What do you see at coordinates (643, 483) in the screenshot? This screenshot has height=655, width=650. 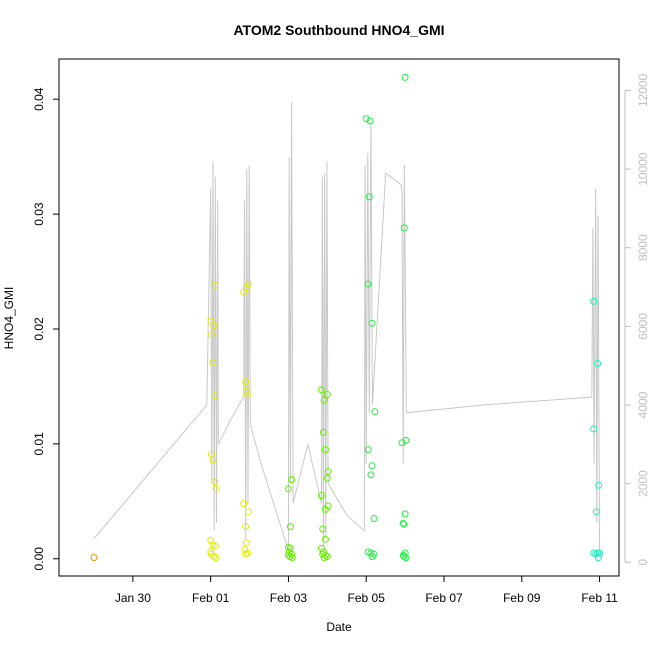 I see `right-tick-label: 2000` at bounding box center [643, 483].